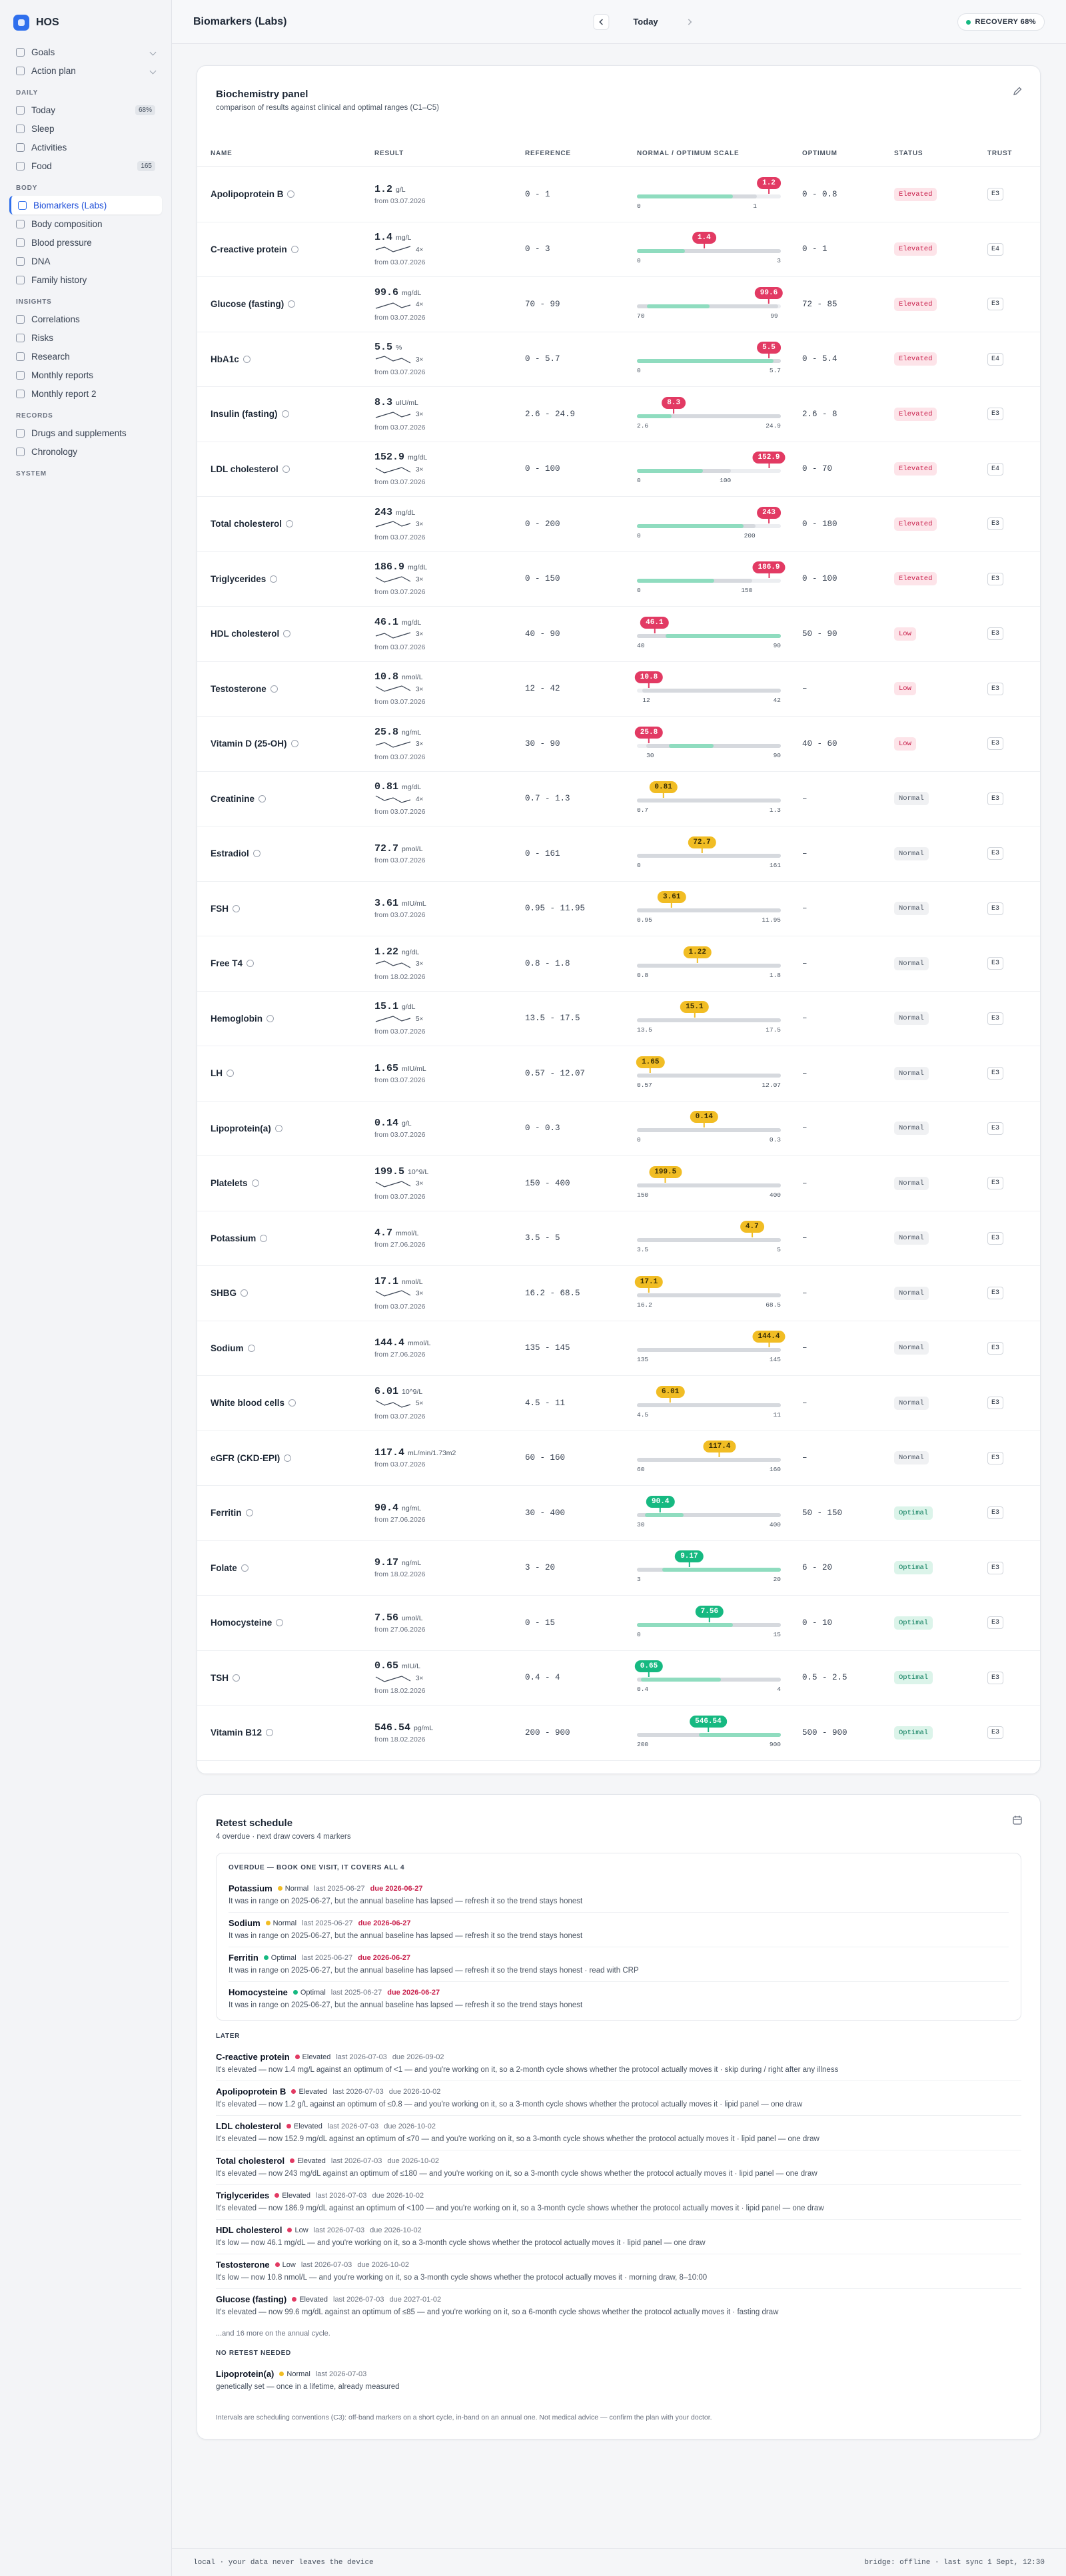 The width and height of the screenshot is (1066, 2576). Describe the element at coordinates (225, 909) in the screenshot. I see `name-cell: FSH` at that location.